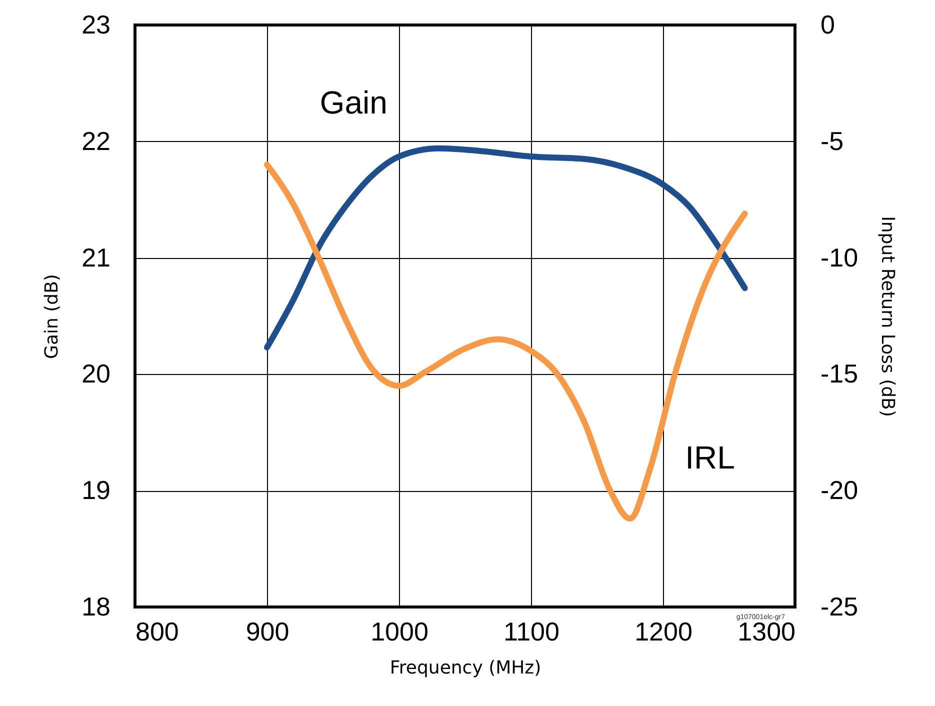  Describe the element at coordinates (96, 373) in the screenshot. I see `y-tick-label: 20` at that location.